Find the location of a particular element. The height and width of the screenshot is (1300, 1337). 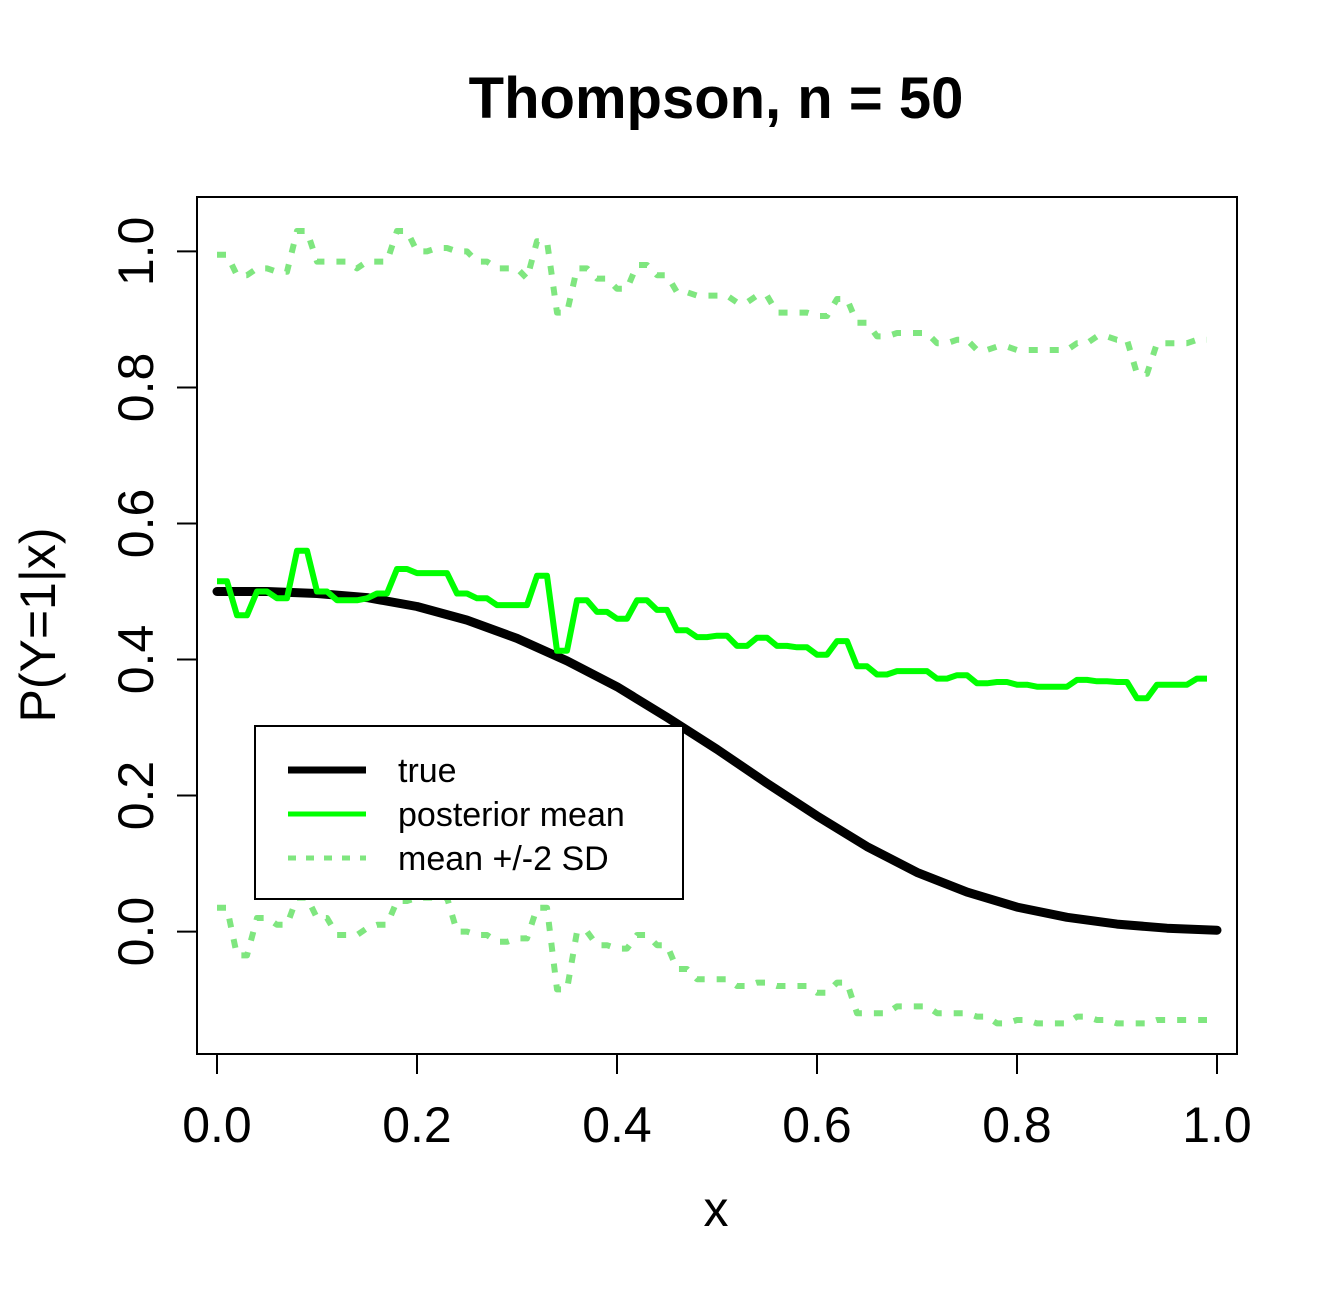

y-tick-label: 0.0 is located at coordinates (136, 932).